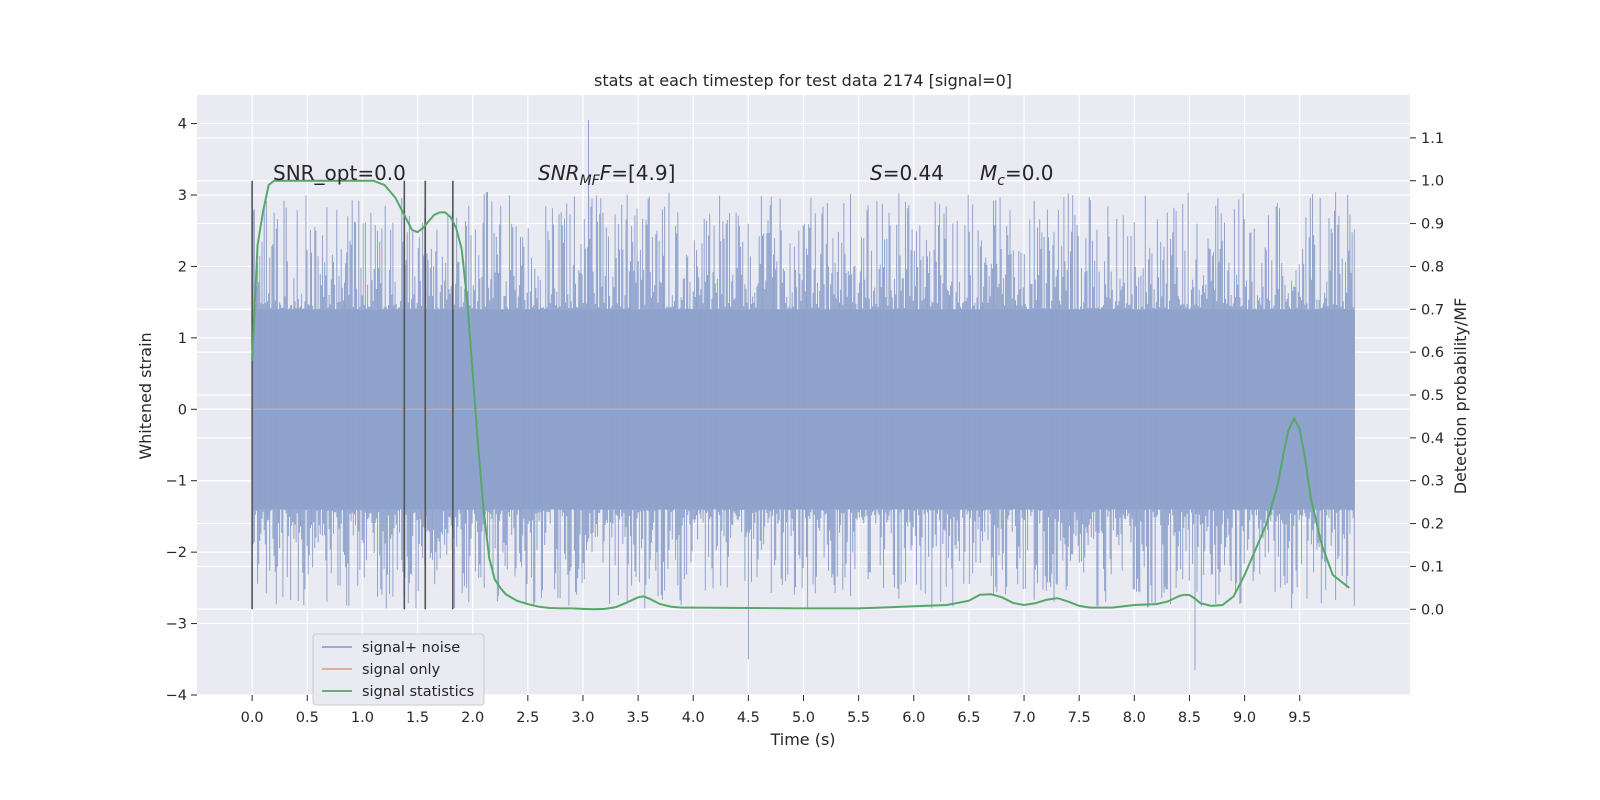 Image resolution: width=1600 pixels, height=800 pixels. I want to click on y-right-tick-label: 0.0, so click(1432, 610).